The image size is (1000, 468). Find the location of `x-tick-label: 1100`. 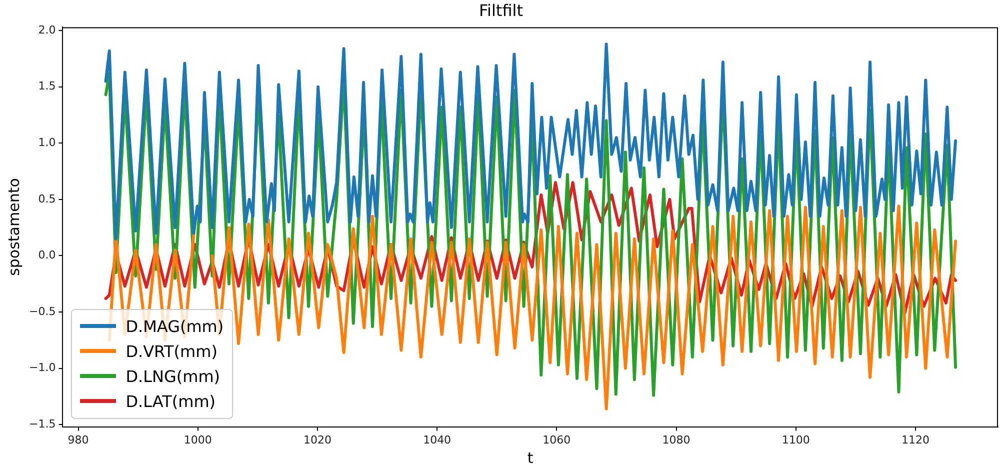

x-tick-label: 1100 is located at coordinates (796, 439).